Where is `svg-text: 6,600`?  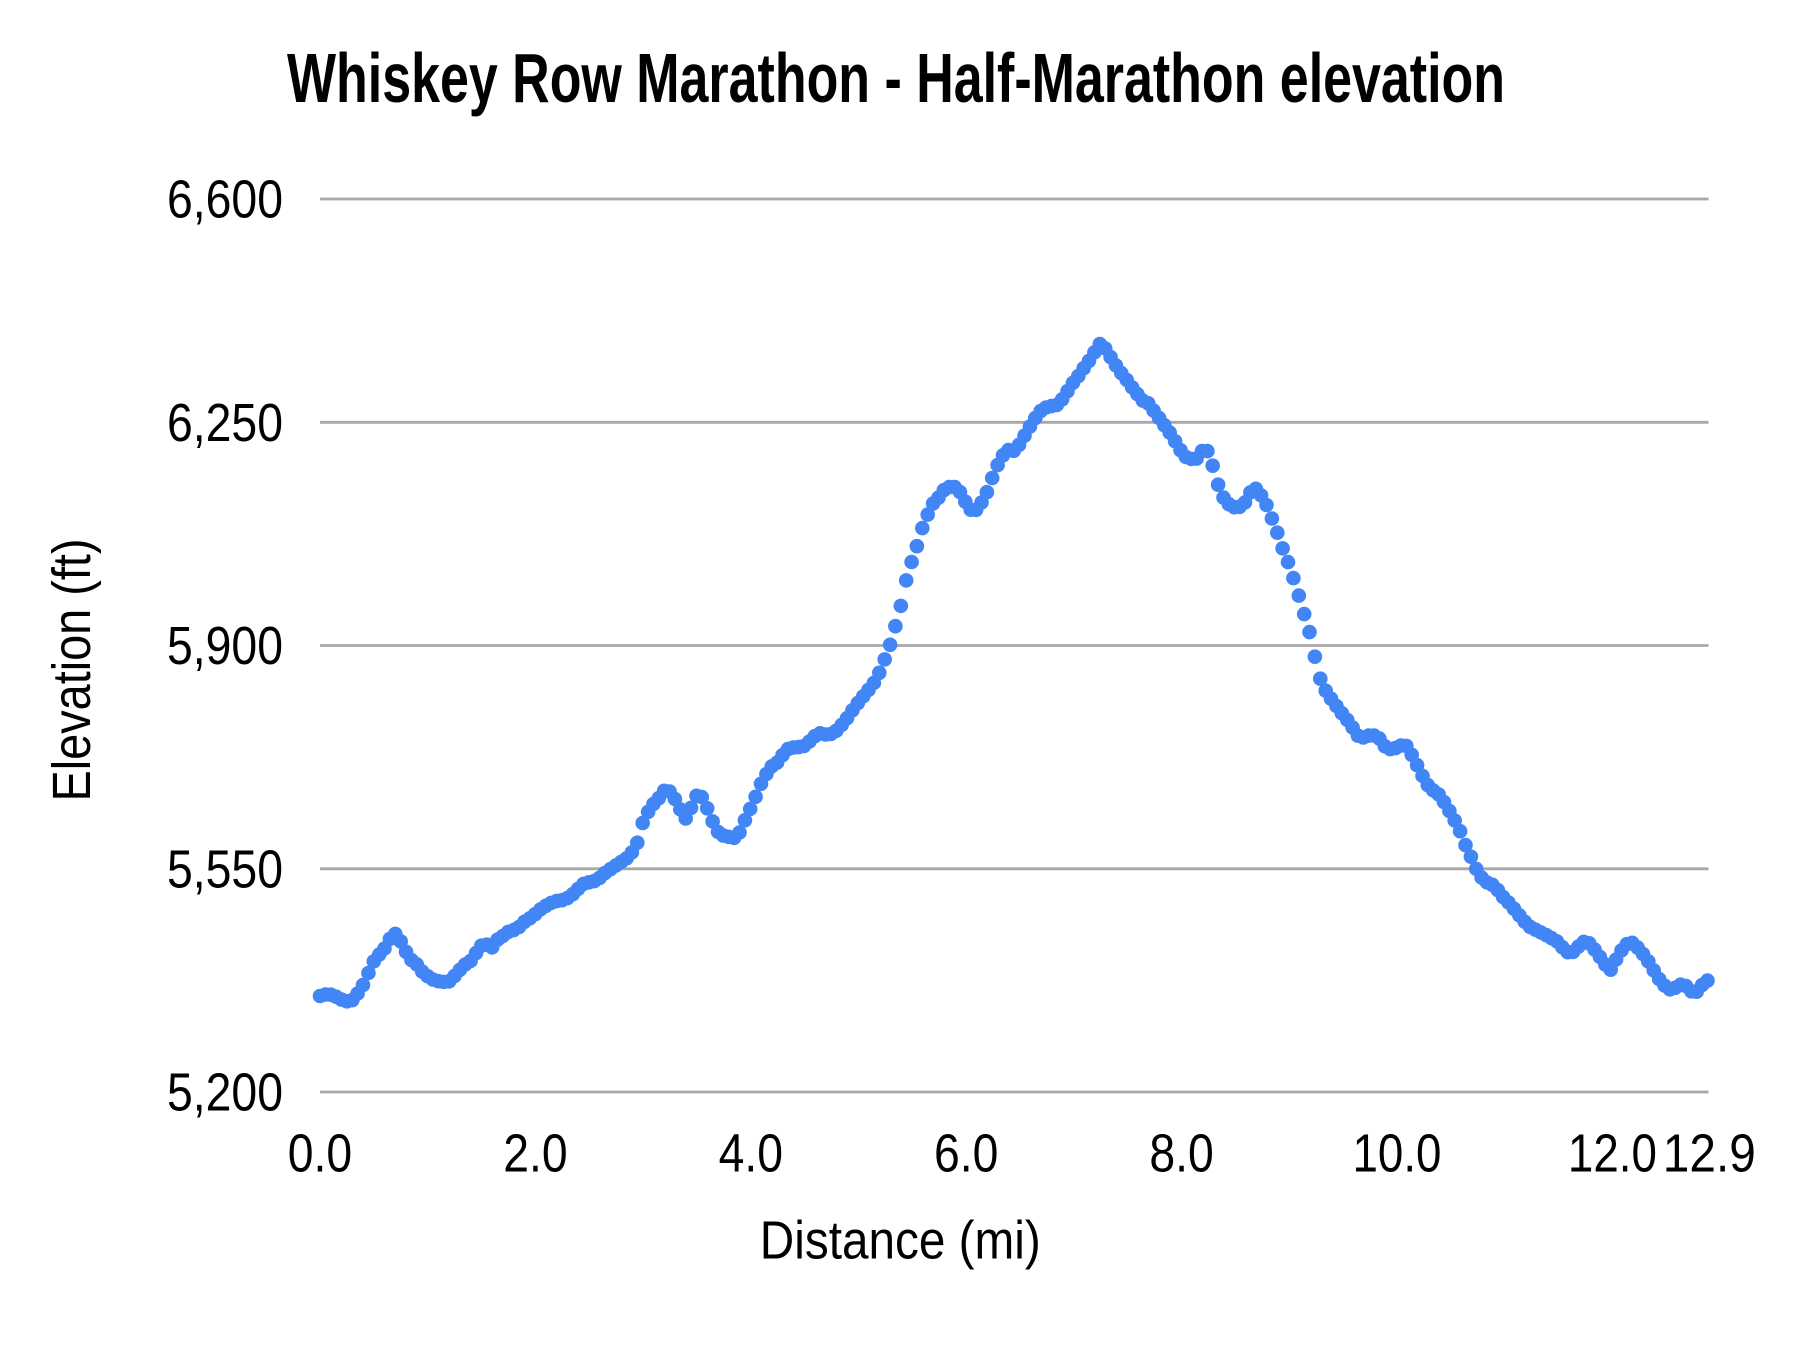
svg-text: 6,600 is located at coordinates (225, 200).